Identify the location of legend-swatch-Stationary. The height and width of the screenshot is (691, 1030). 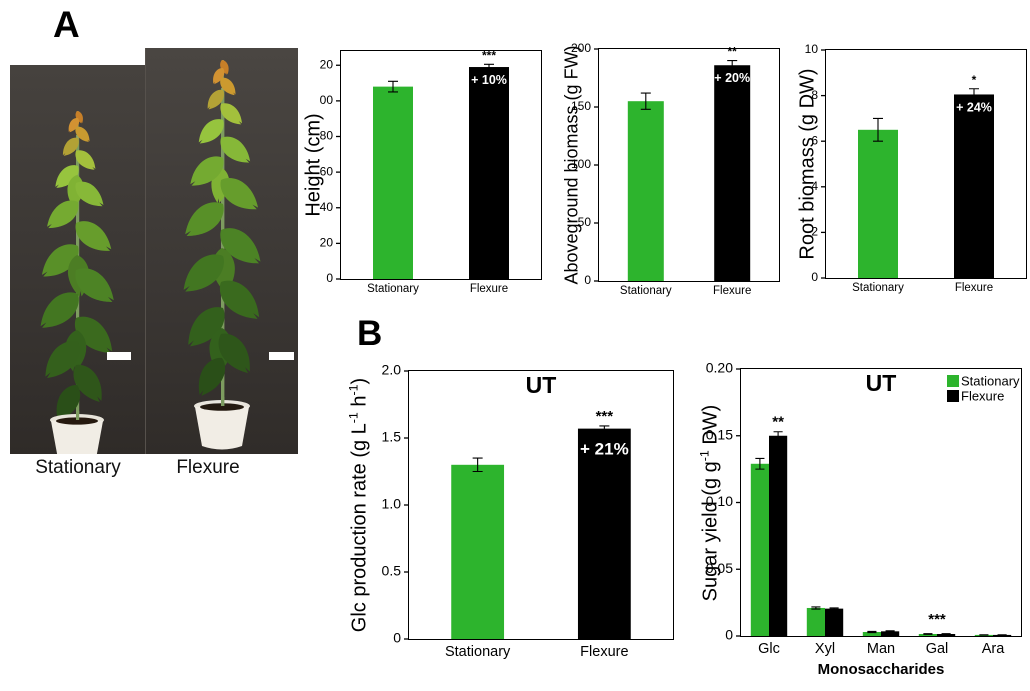
(953, 381).